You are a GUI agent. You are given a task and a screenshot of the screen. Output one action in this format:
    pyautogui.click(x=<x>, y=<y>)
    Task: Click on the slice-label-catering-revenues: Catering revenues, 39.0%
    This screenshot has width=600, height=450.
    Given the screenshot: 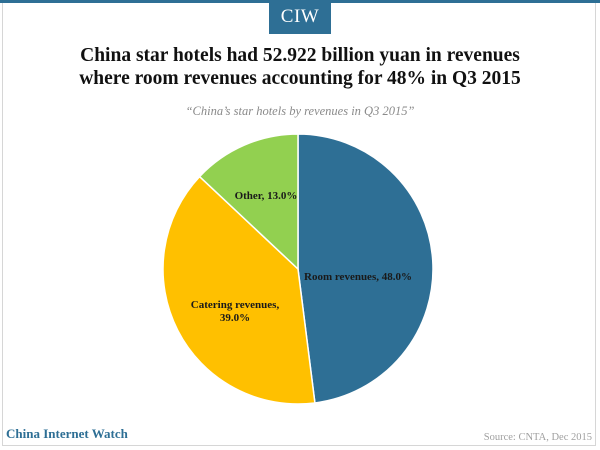 What is the action you would take?
    pyautogui.click(x=235, y=311)
    